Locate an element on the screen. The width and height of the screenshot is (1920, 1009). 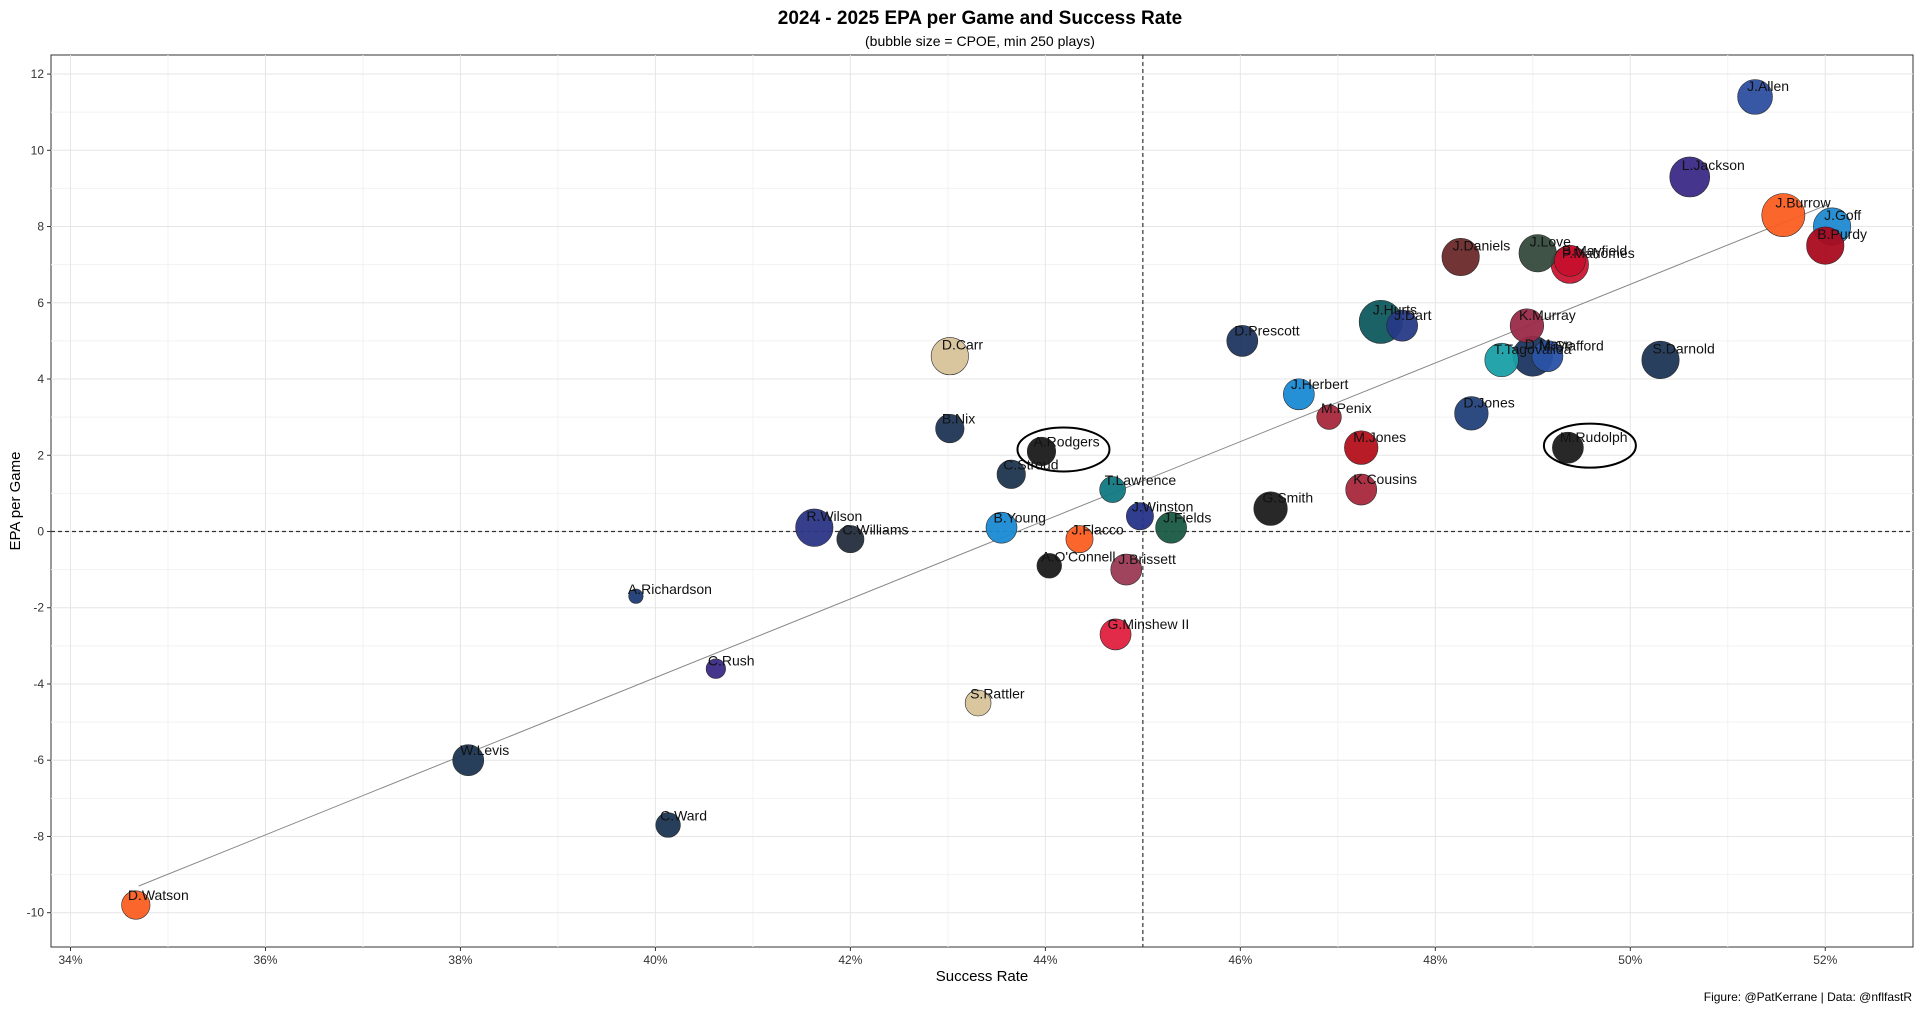
y-tick-label: 2 is located at coordinates (40, 455).